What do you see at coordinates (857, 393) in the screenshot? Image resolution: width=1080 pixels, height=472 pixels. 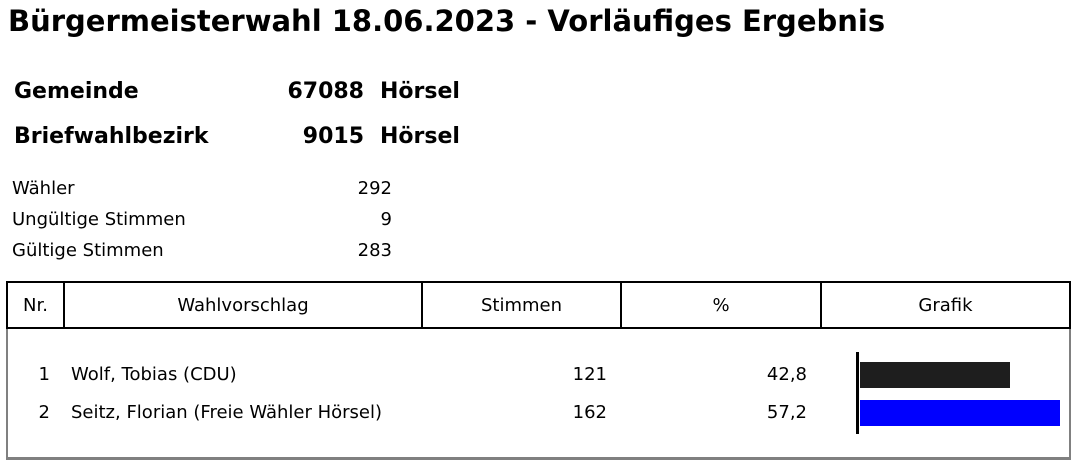 I see `chart-axis` at bounding box center [857, 393].